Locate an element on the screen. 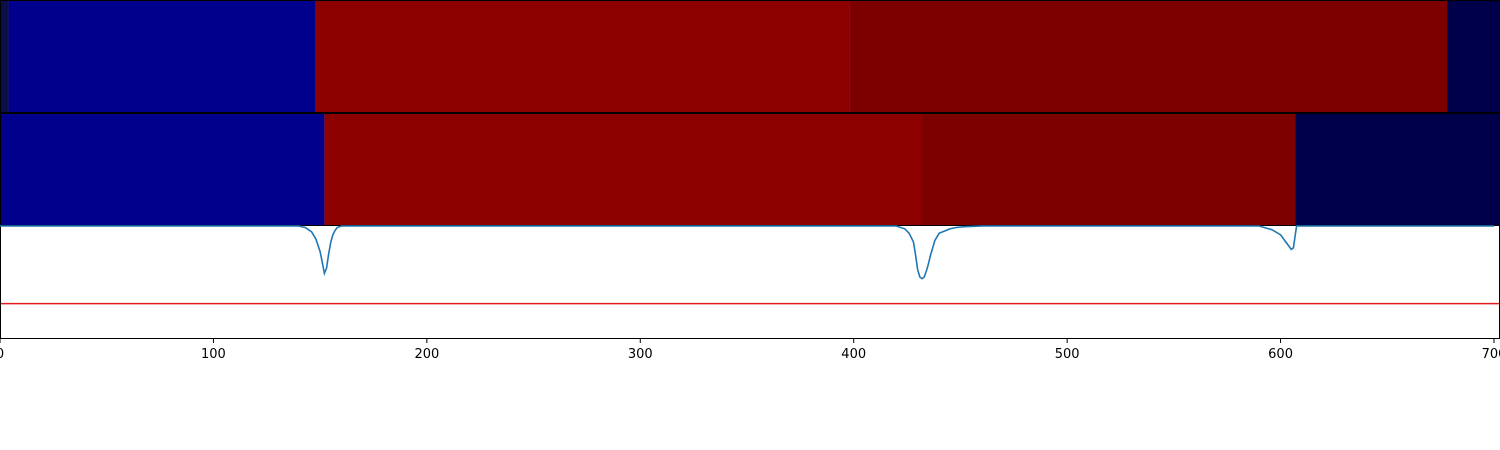 Image resolution: width=1500 pixels, height=450 pixels. x-tick-label: 300 is located at coordinates (640, 354).